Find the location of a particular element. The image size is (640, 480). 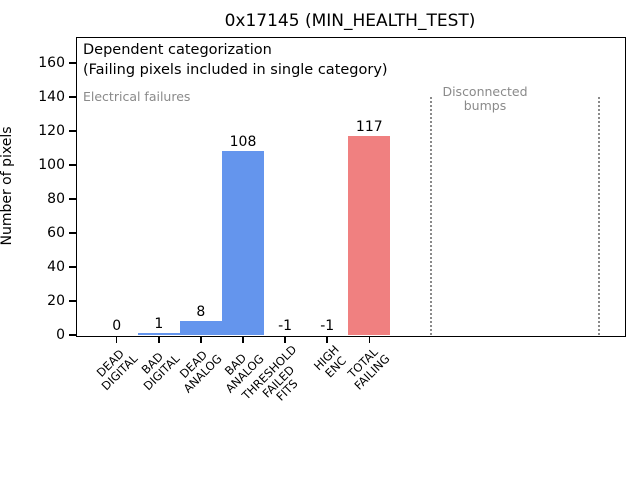

y-tick-label: 0 is located at coordinates (60, 335).